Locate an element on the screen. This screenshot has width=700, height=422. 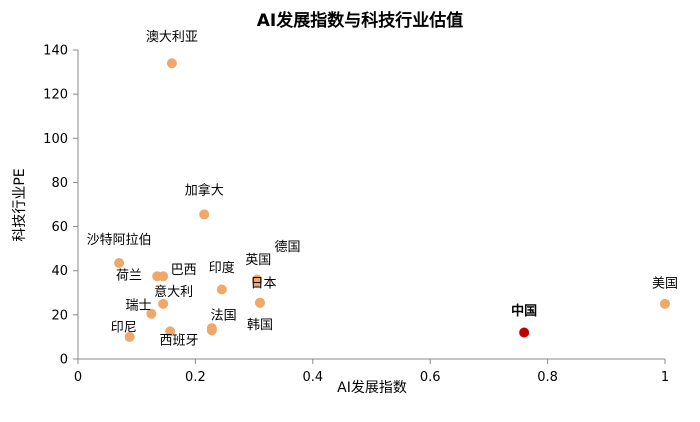
x-tick-label: 1 is located at coordinates (665, 377).